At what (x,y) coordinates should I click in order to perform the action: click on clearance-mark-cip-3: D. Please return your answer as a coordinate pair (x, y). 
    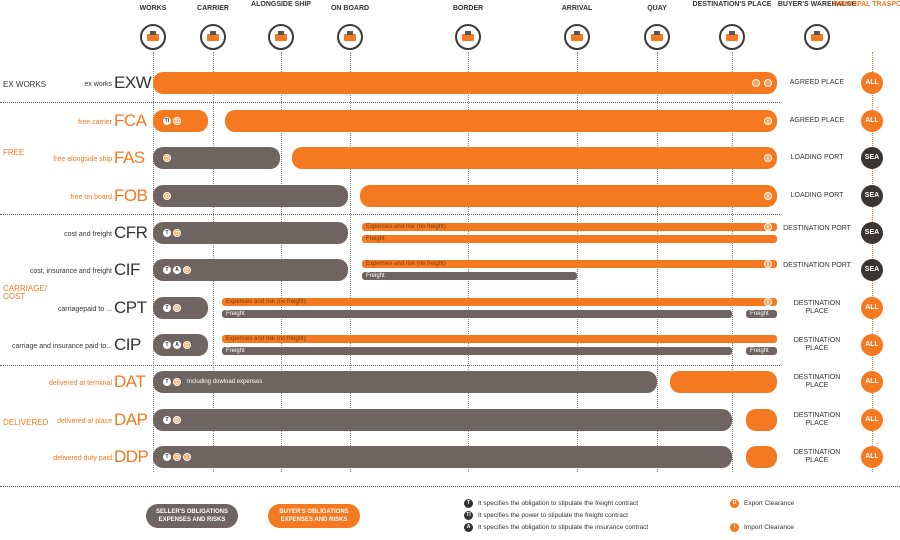
    Looking at the image, I should click on (187, 345).